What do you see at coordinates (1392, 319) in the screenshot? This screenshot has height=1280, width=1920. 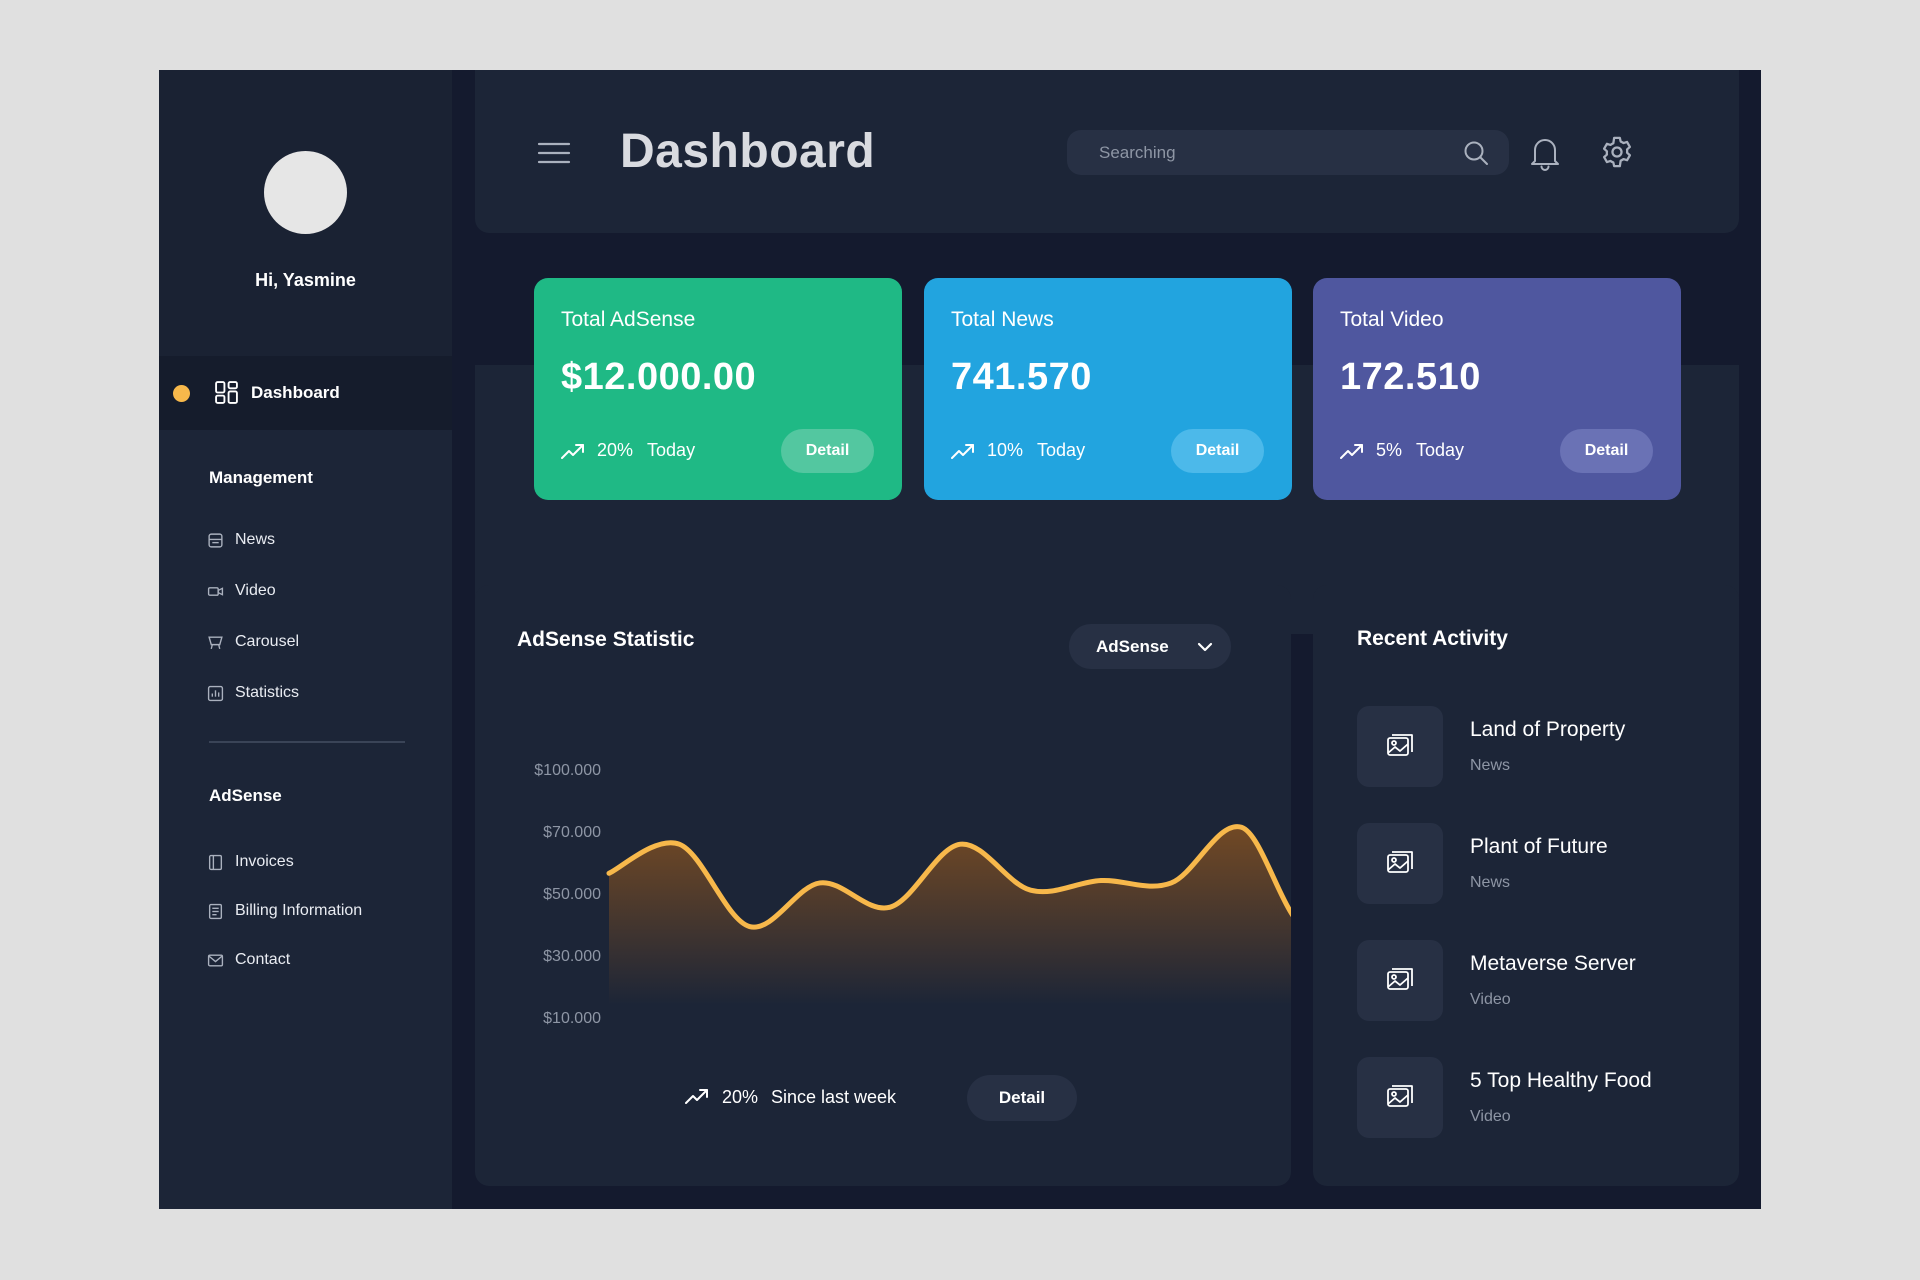 I see `card-title: Total Video` at bounding box center [1392, 319].